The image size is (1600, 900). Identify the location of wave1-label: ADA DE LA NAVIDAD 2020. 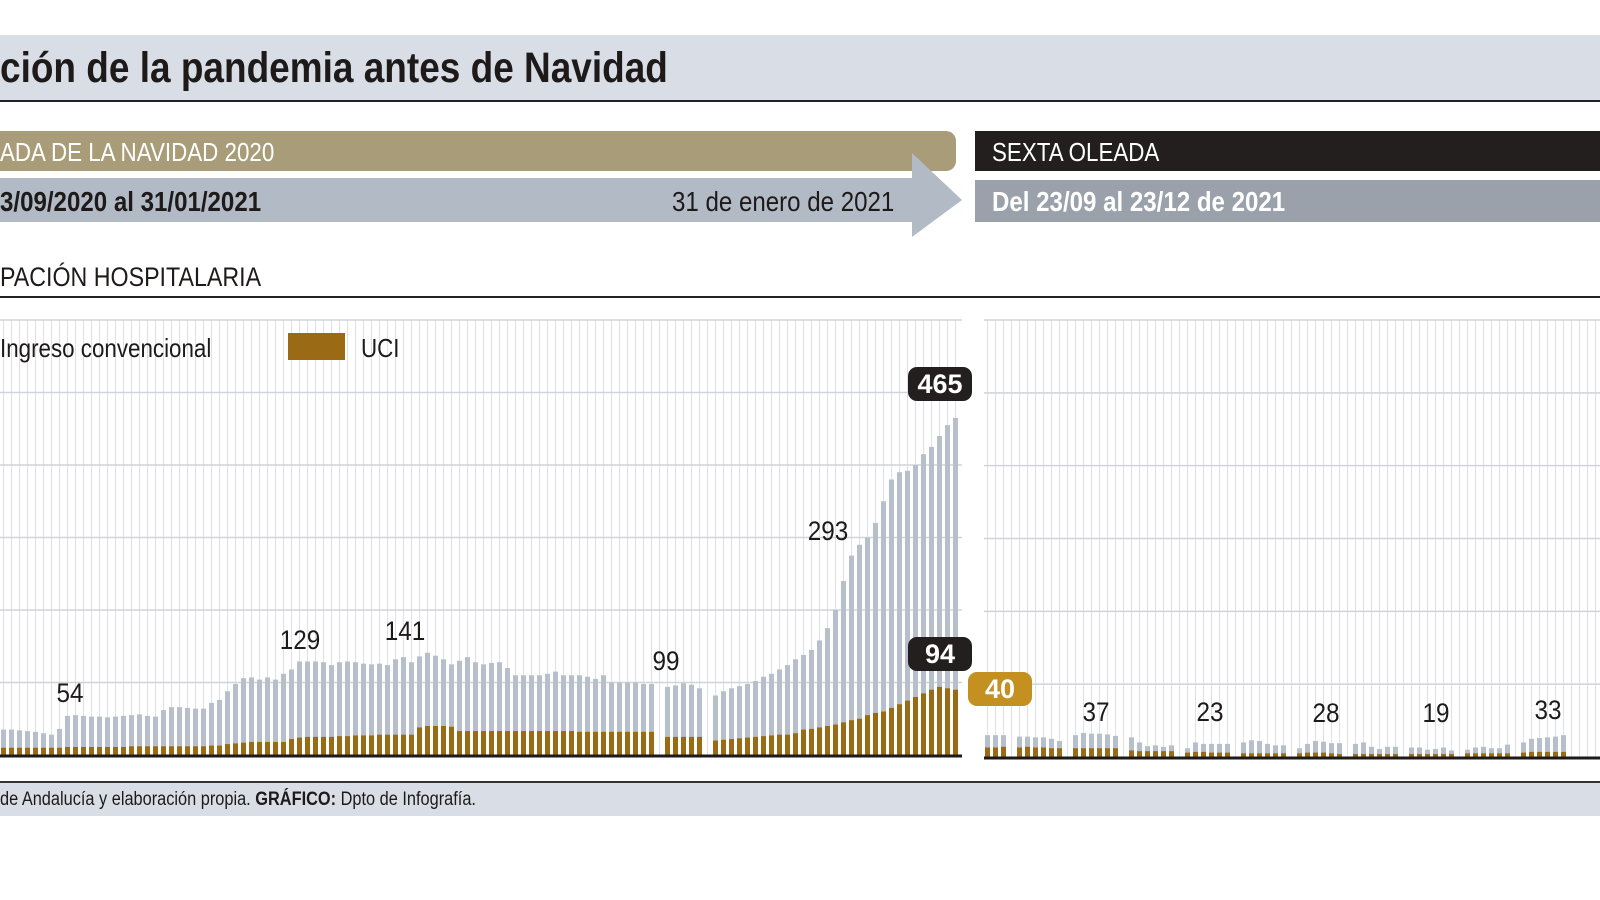
(159, 152).